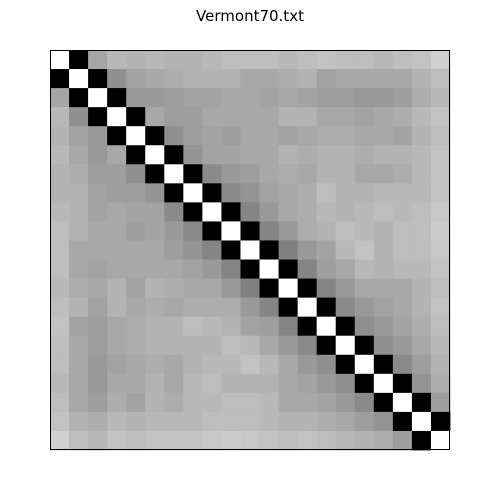  What do you see at coordinates (79, 440) in the screenshot?
I see `heatmap-cell-r20-c1` at bounding box center [79, 440].